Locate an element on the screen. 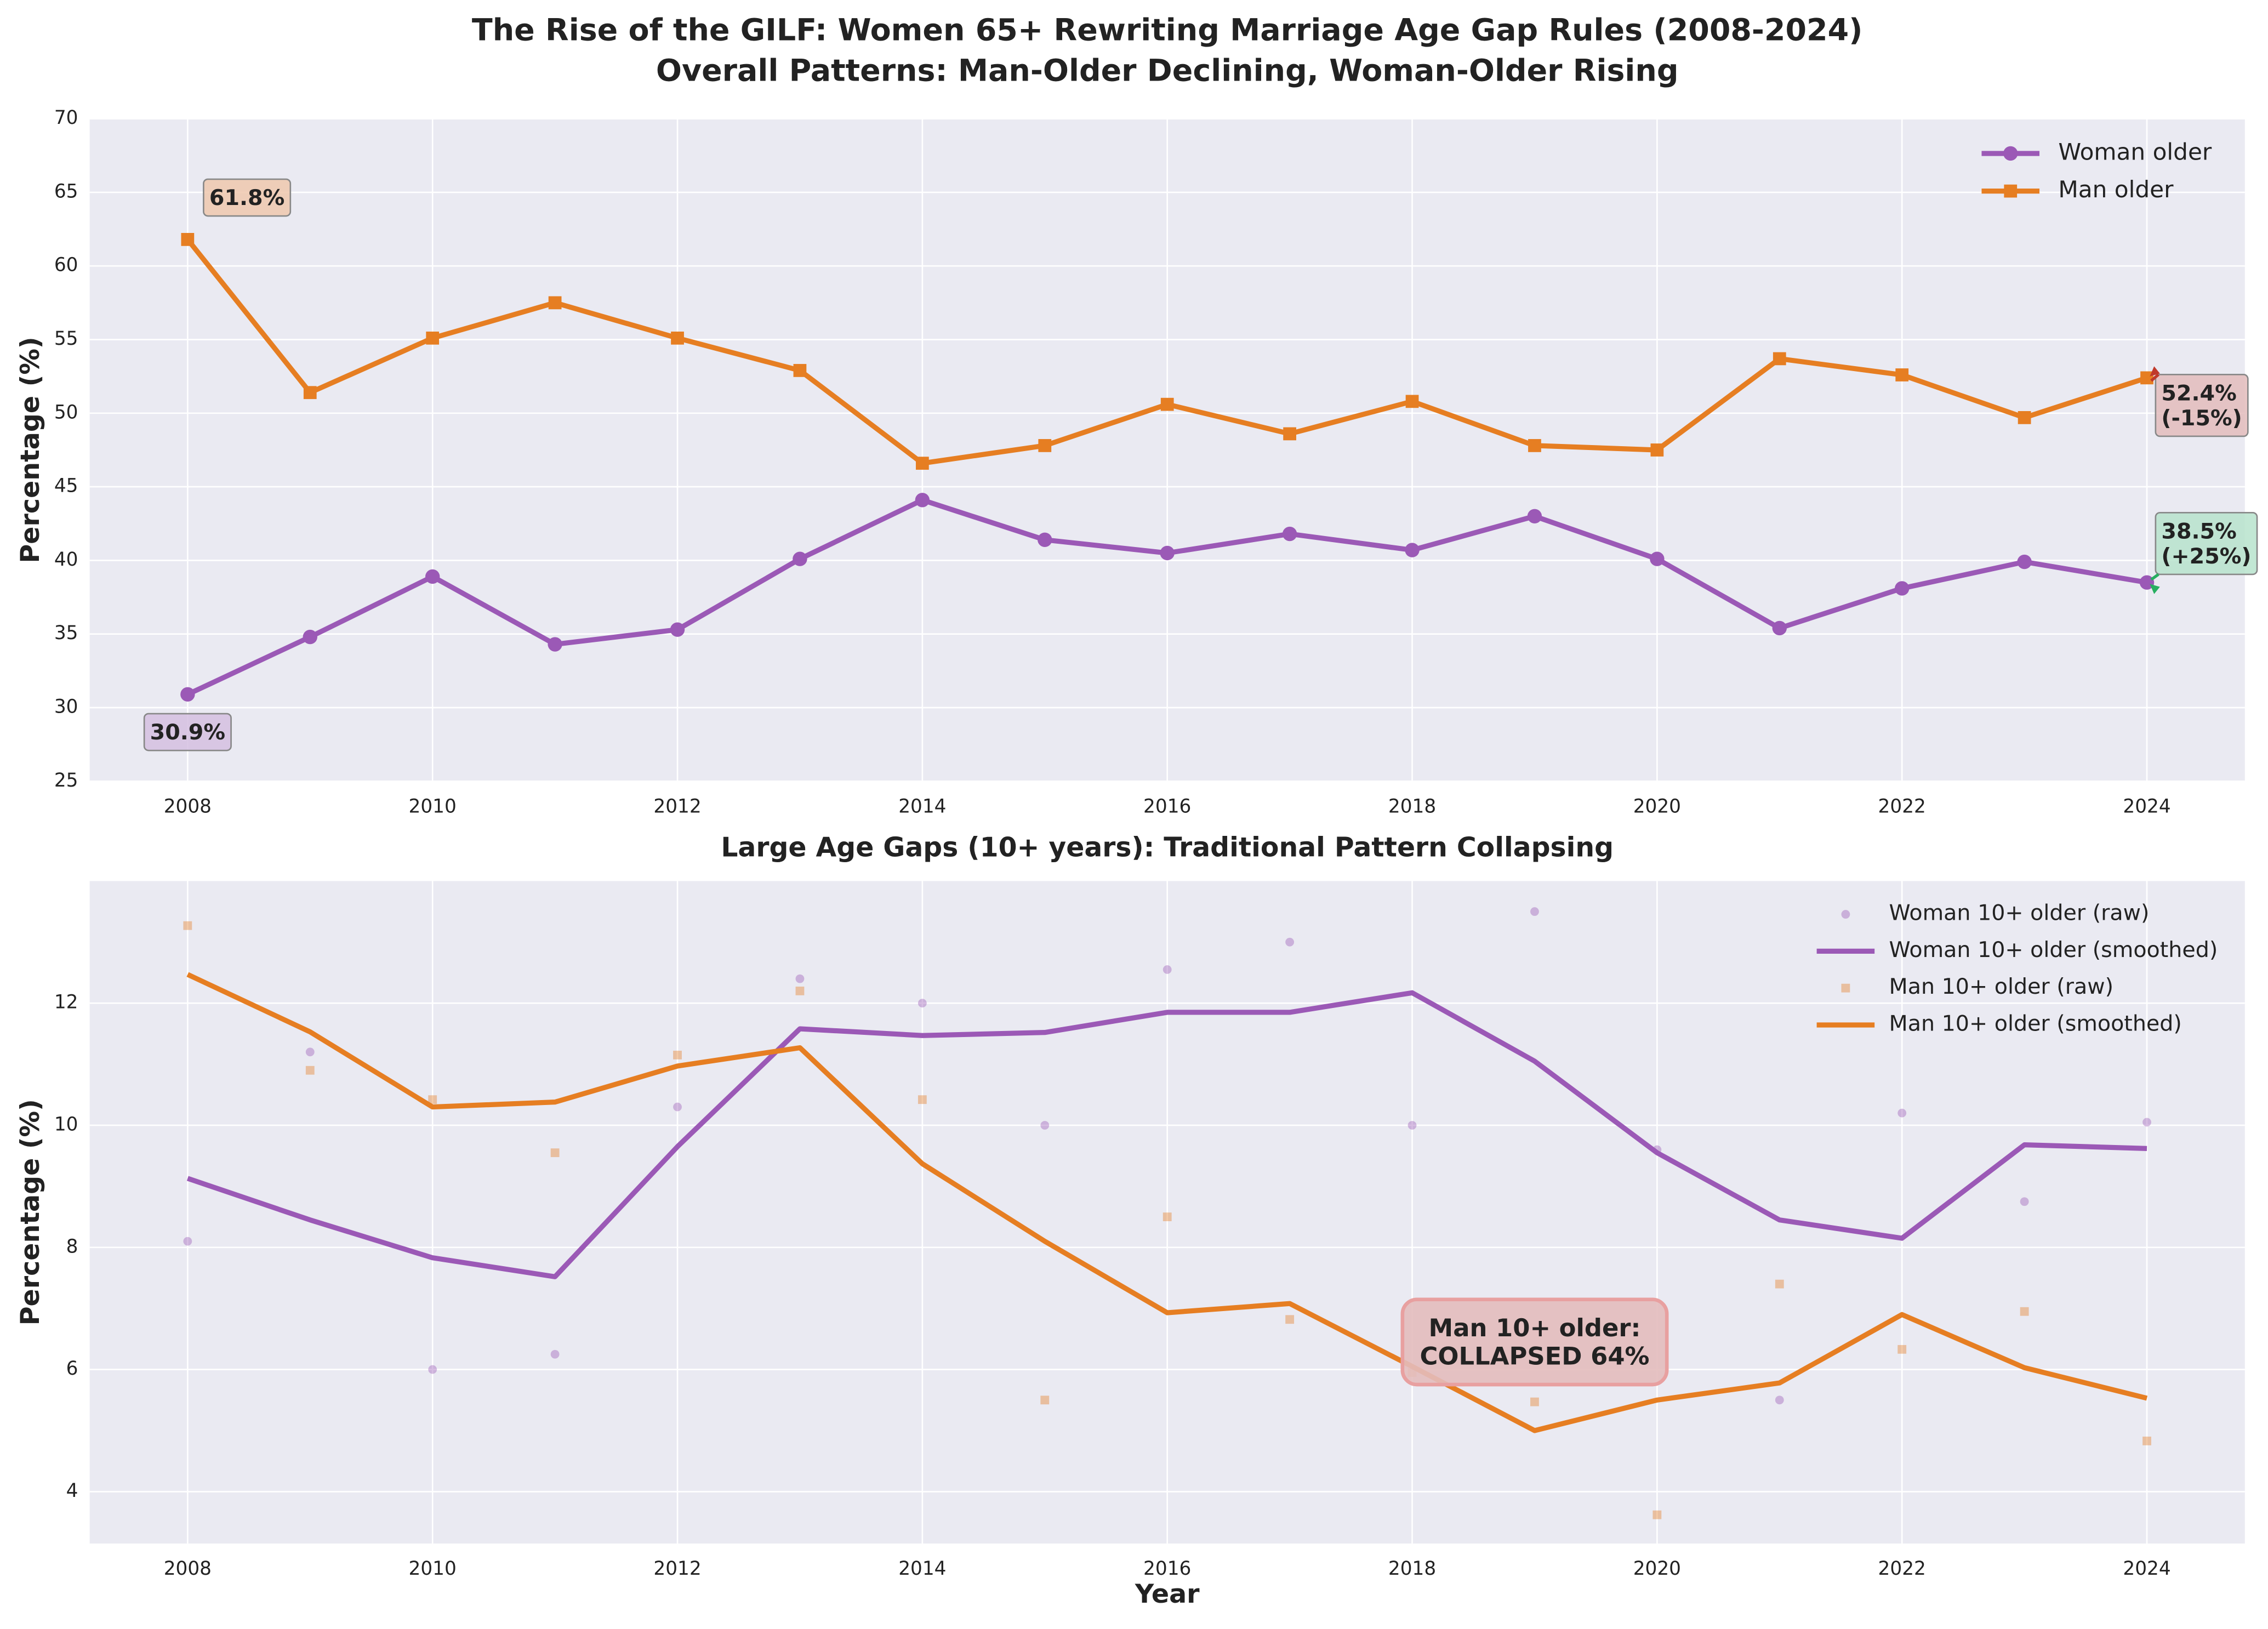 This screenshot has height=1629, width=2268. annotation-text: 52.4% (-15%) is located at coordinates (2201, 405).